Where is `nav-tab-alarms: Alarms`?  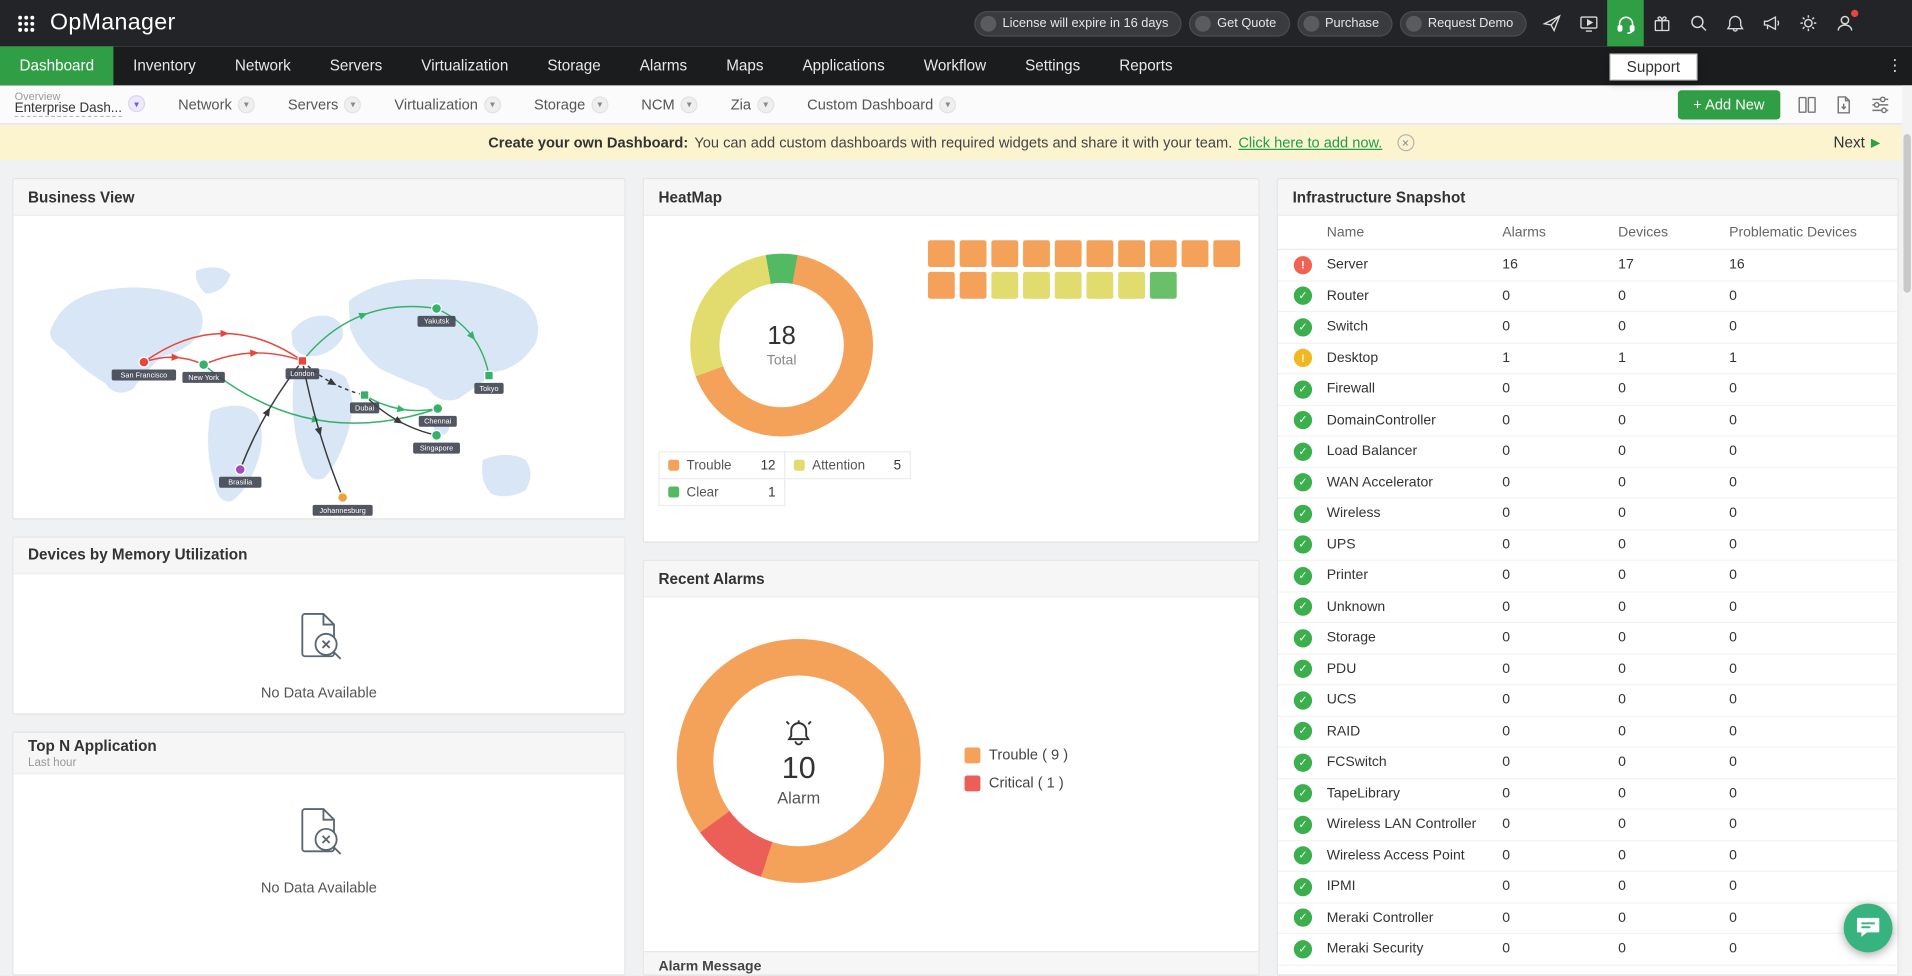 nav-tab-alarms: Alarms is located at coordinates (663, 66).